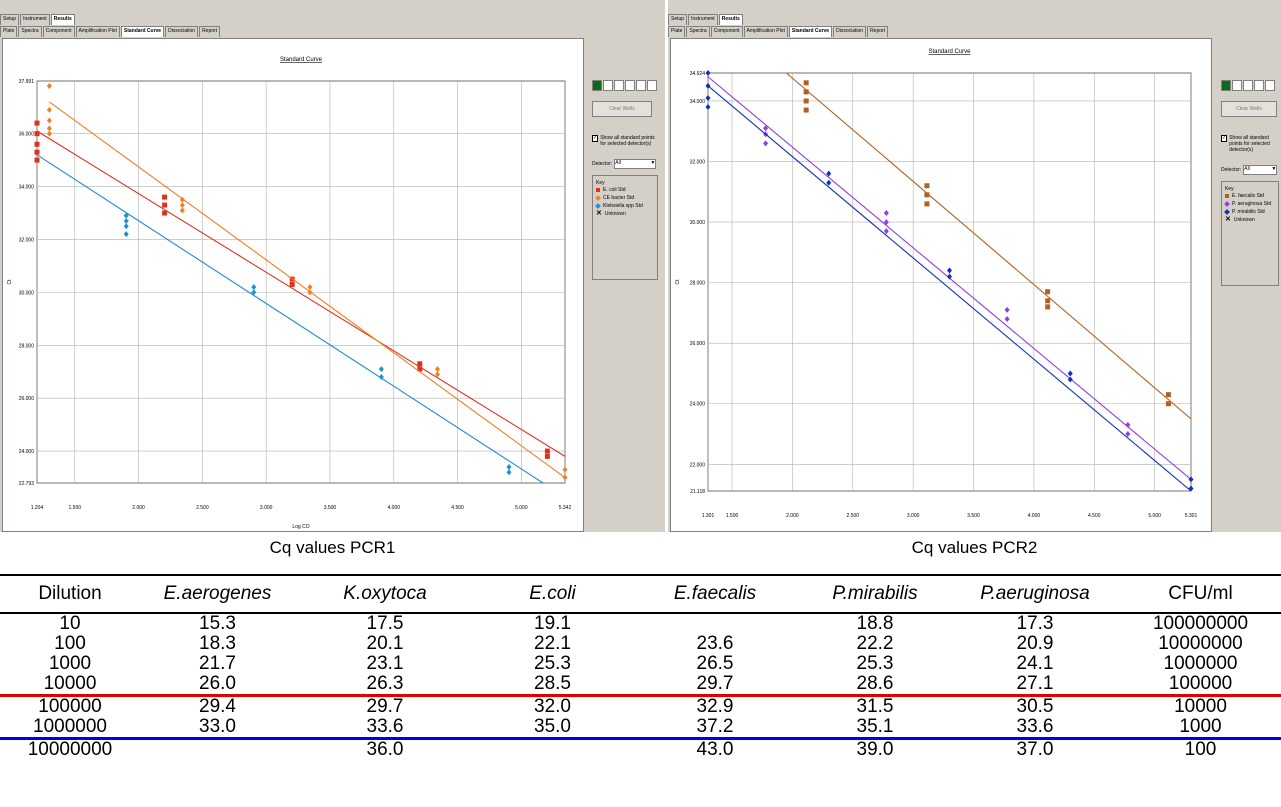 This screenshot has height=807, width=1281. What do you see at coordinates (217, 728) in the screenshot?
I see `table-cell: 33.0` at bounding box center [217, 728].